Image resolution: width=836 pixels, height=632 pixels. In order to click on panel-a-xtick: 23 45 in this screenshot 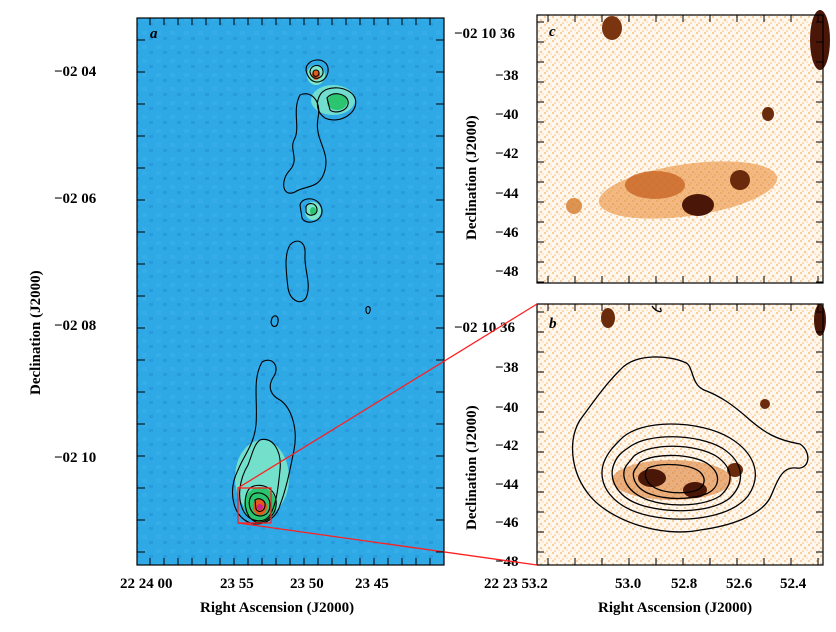, I will do `click(372, 584)`.